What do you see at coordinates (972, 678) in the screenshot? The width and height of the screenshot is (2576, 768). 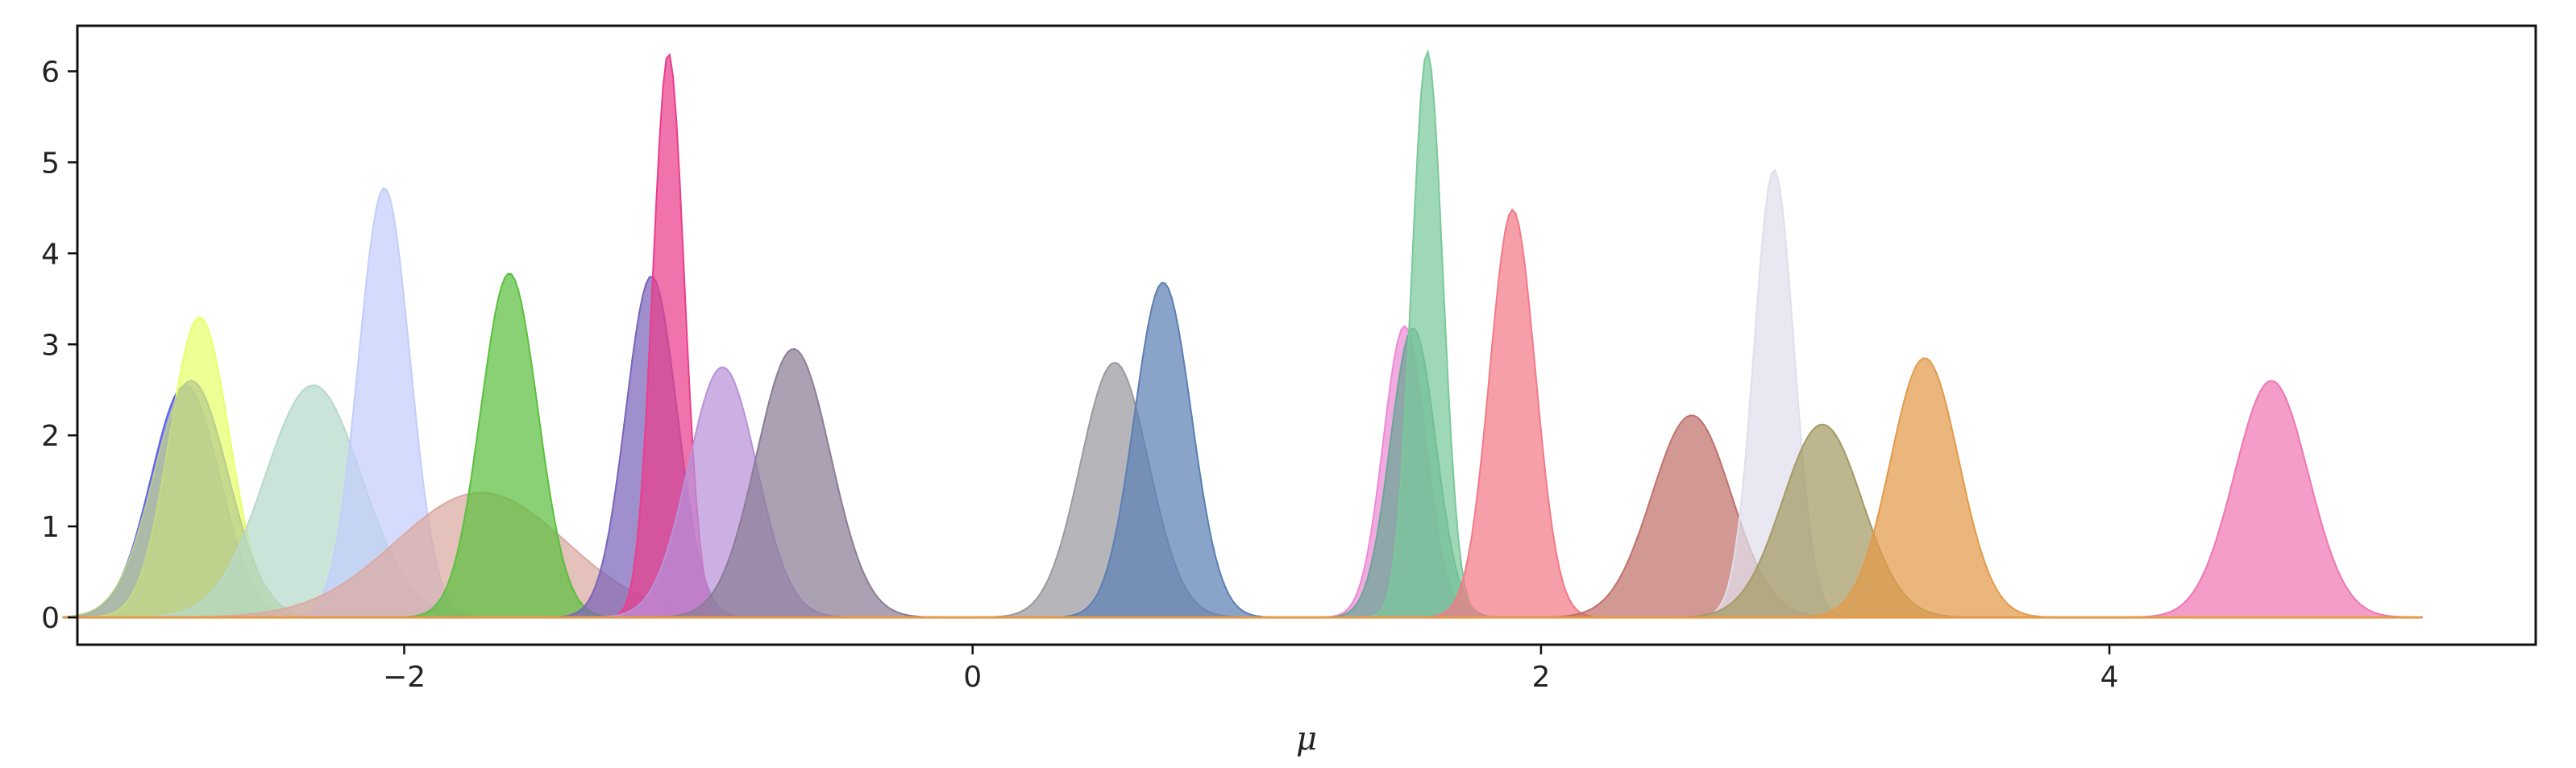 I see `x-tick-label: 0` at bounding box center [972, 678].